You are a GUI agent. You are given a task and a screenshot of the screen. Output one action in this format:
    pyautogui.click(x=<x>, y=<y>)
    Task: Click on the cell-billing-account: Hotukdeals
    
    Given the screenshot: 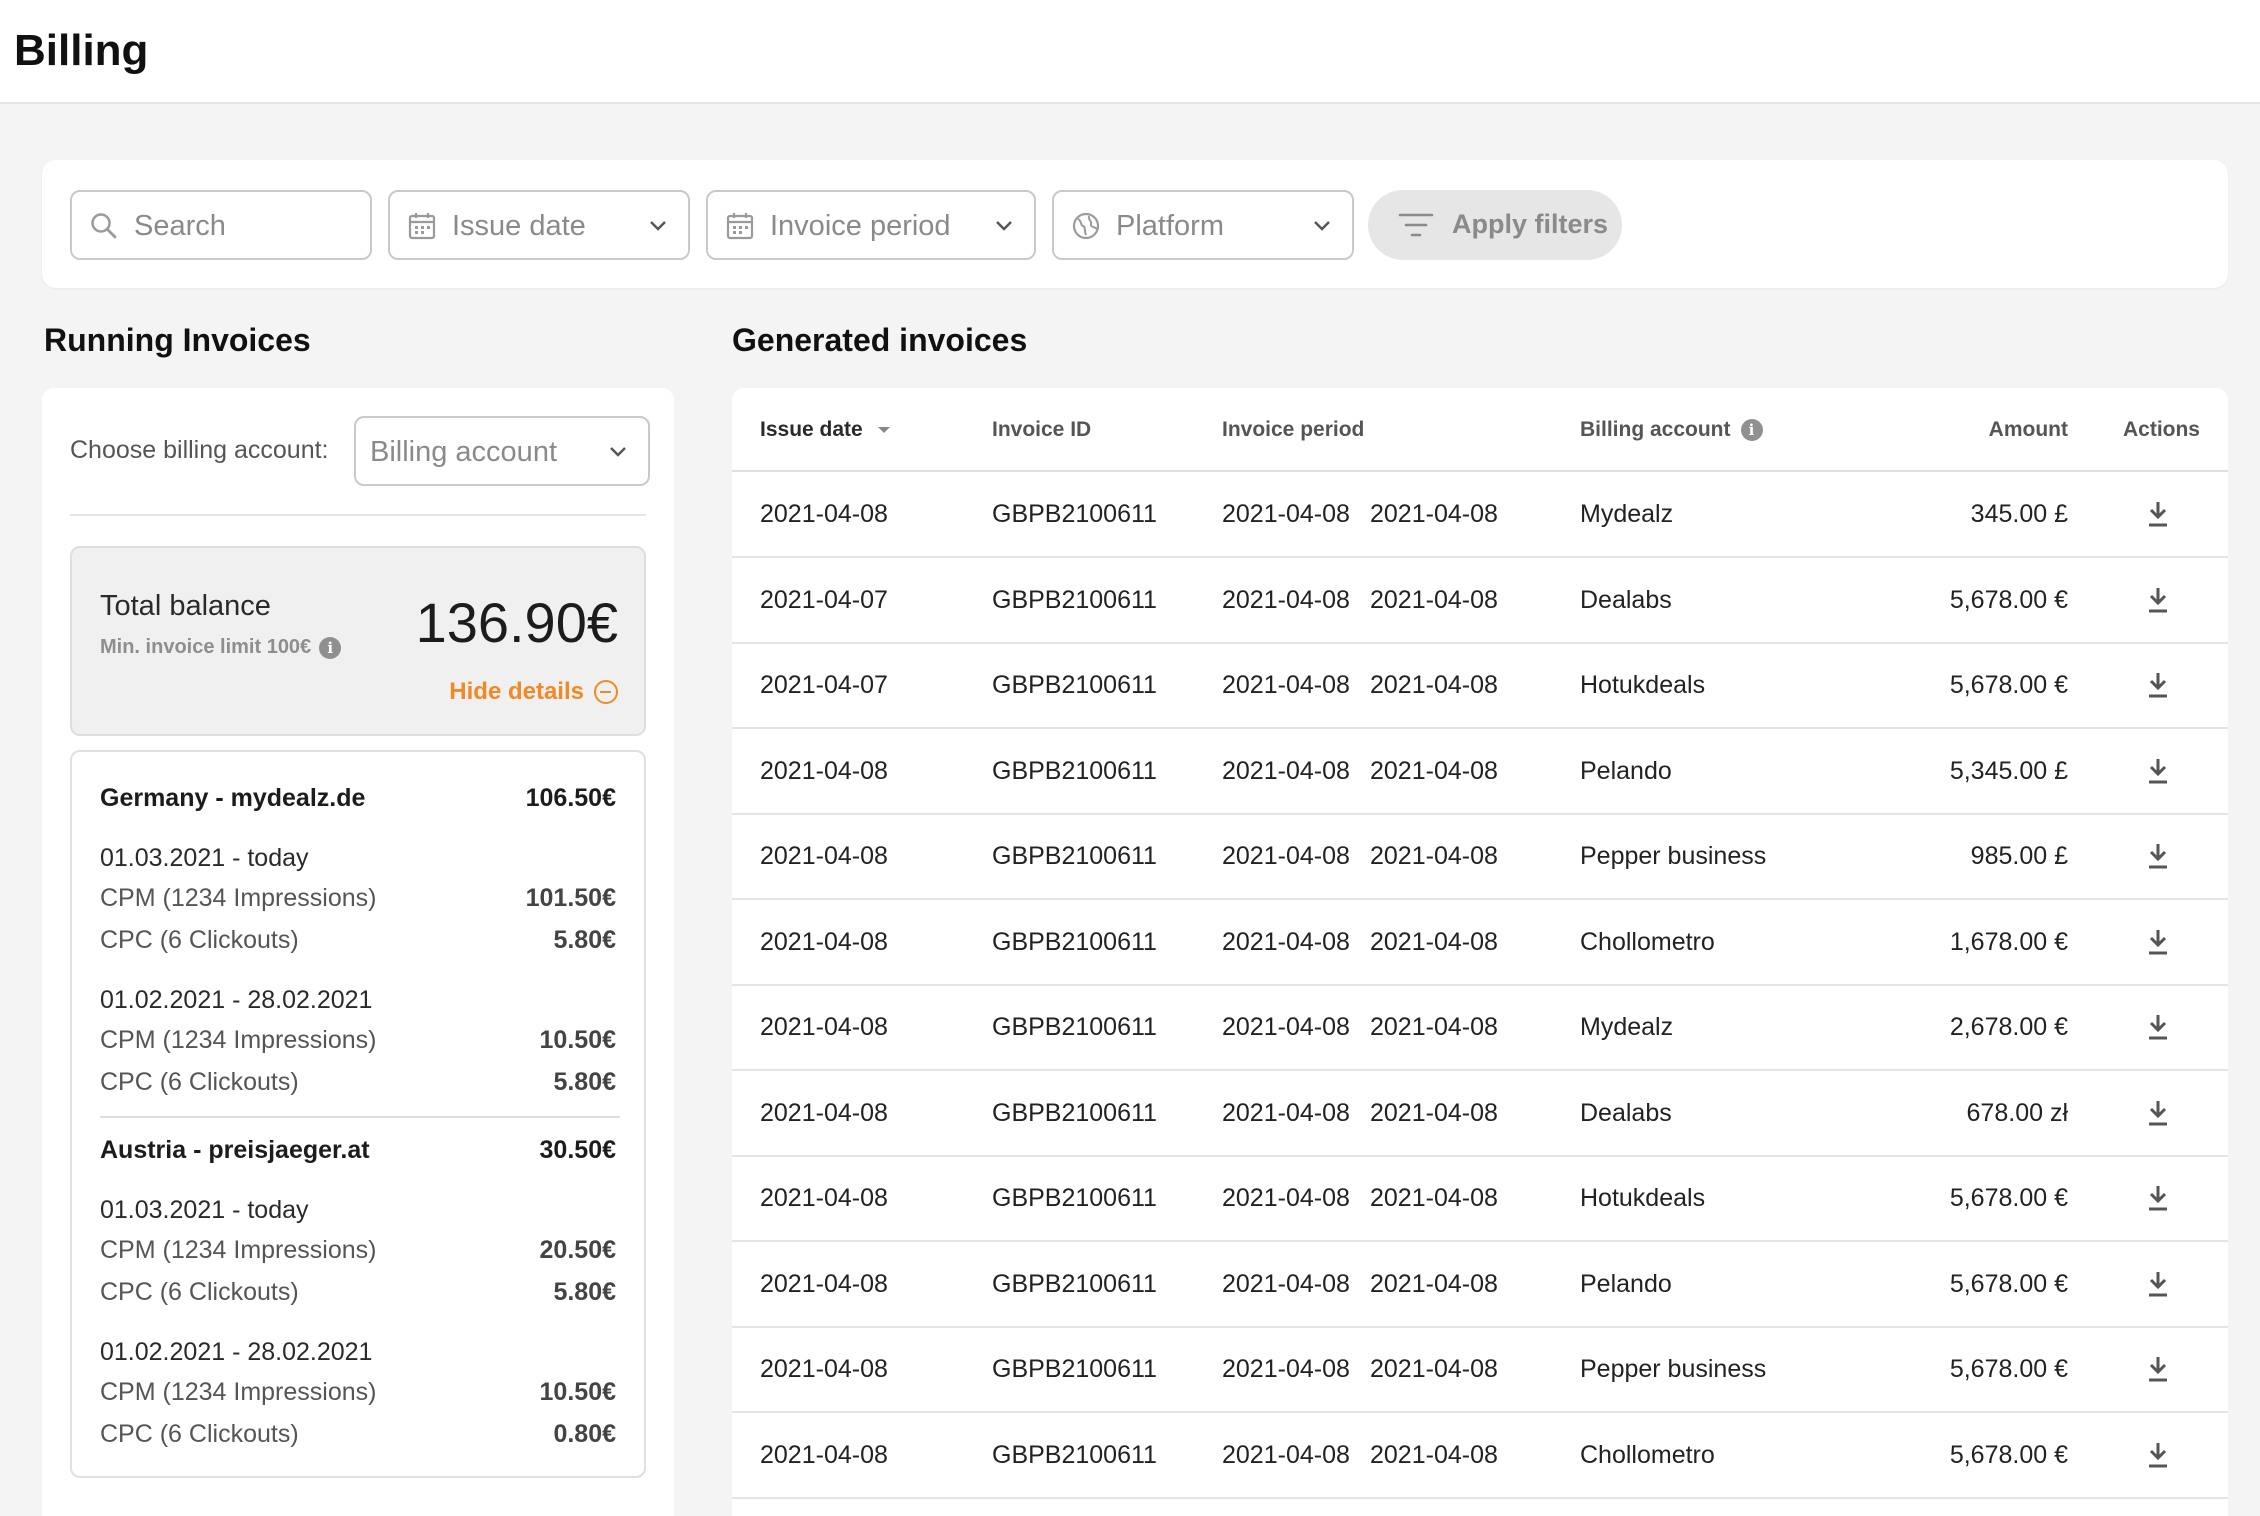 What is the action you would take?
    pyautogui.click(x=1643, y=1198)
    